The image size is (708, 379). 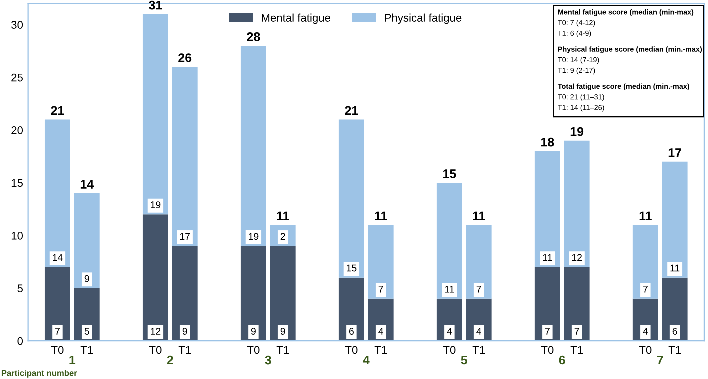 What do you see at coordinates (283, 236) in the screenshot?
I see `data-label: 2` at bounding box center [283, 236].